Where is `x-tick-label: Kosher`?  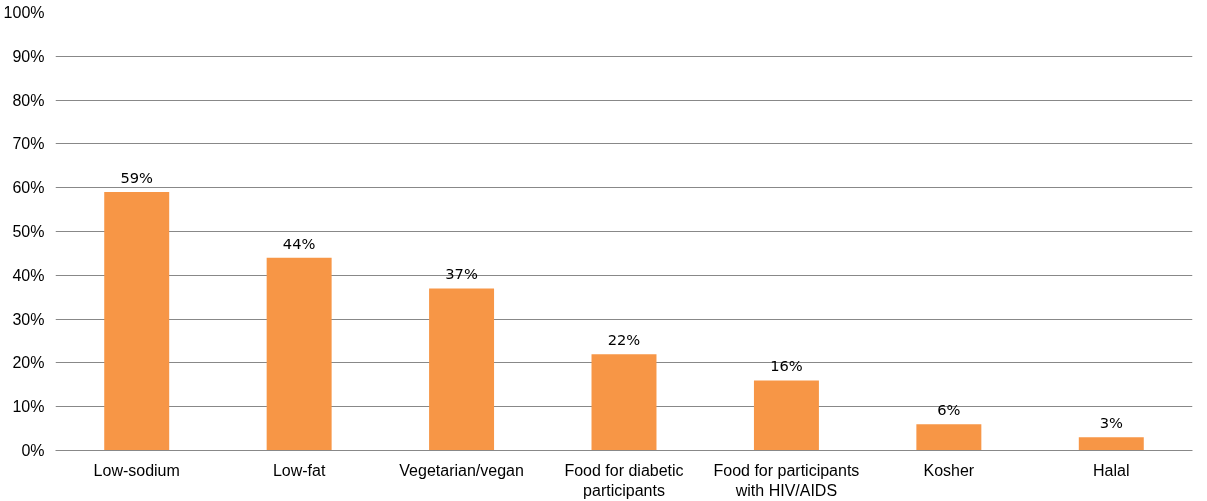 x-tick-label: Kosher is located at coordinates (949, 470).